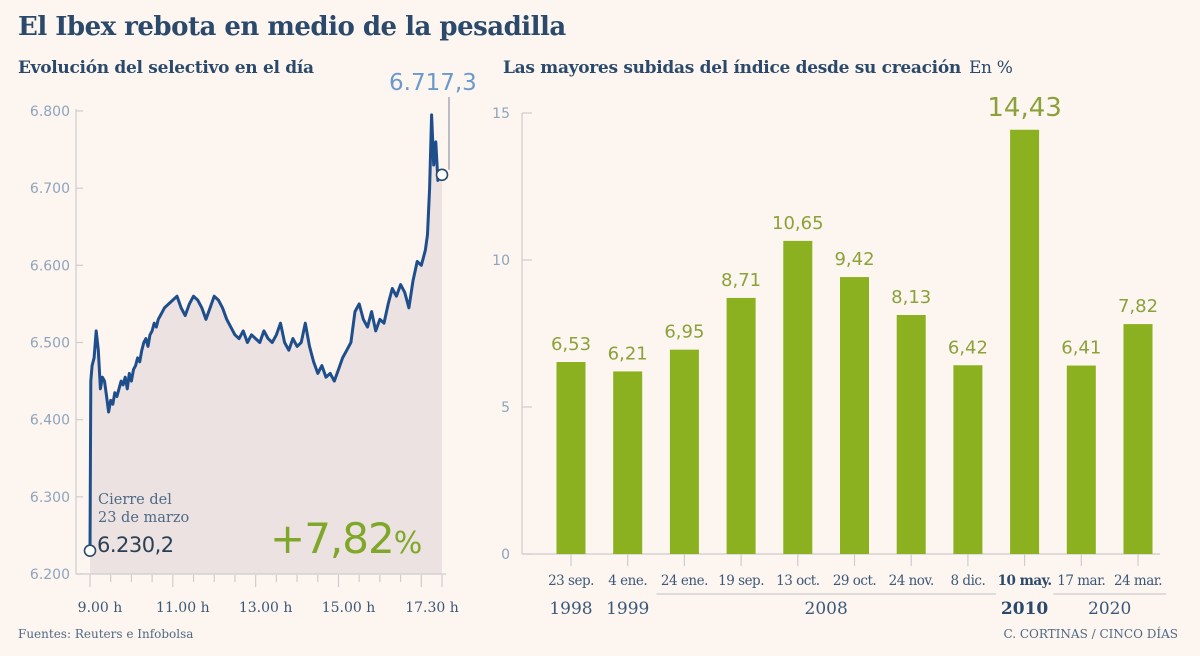  Describe the element at coordinates (1081, 348) in the screenshot. I see `bar-value-label: 6,41` at that location.